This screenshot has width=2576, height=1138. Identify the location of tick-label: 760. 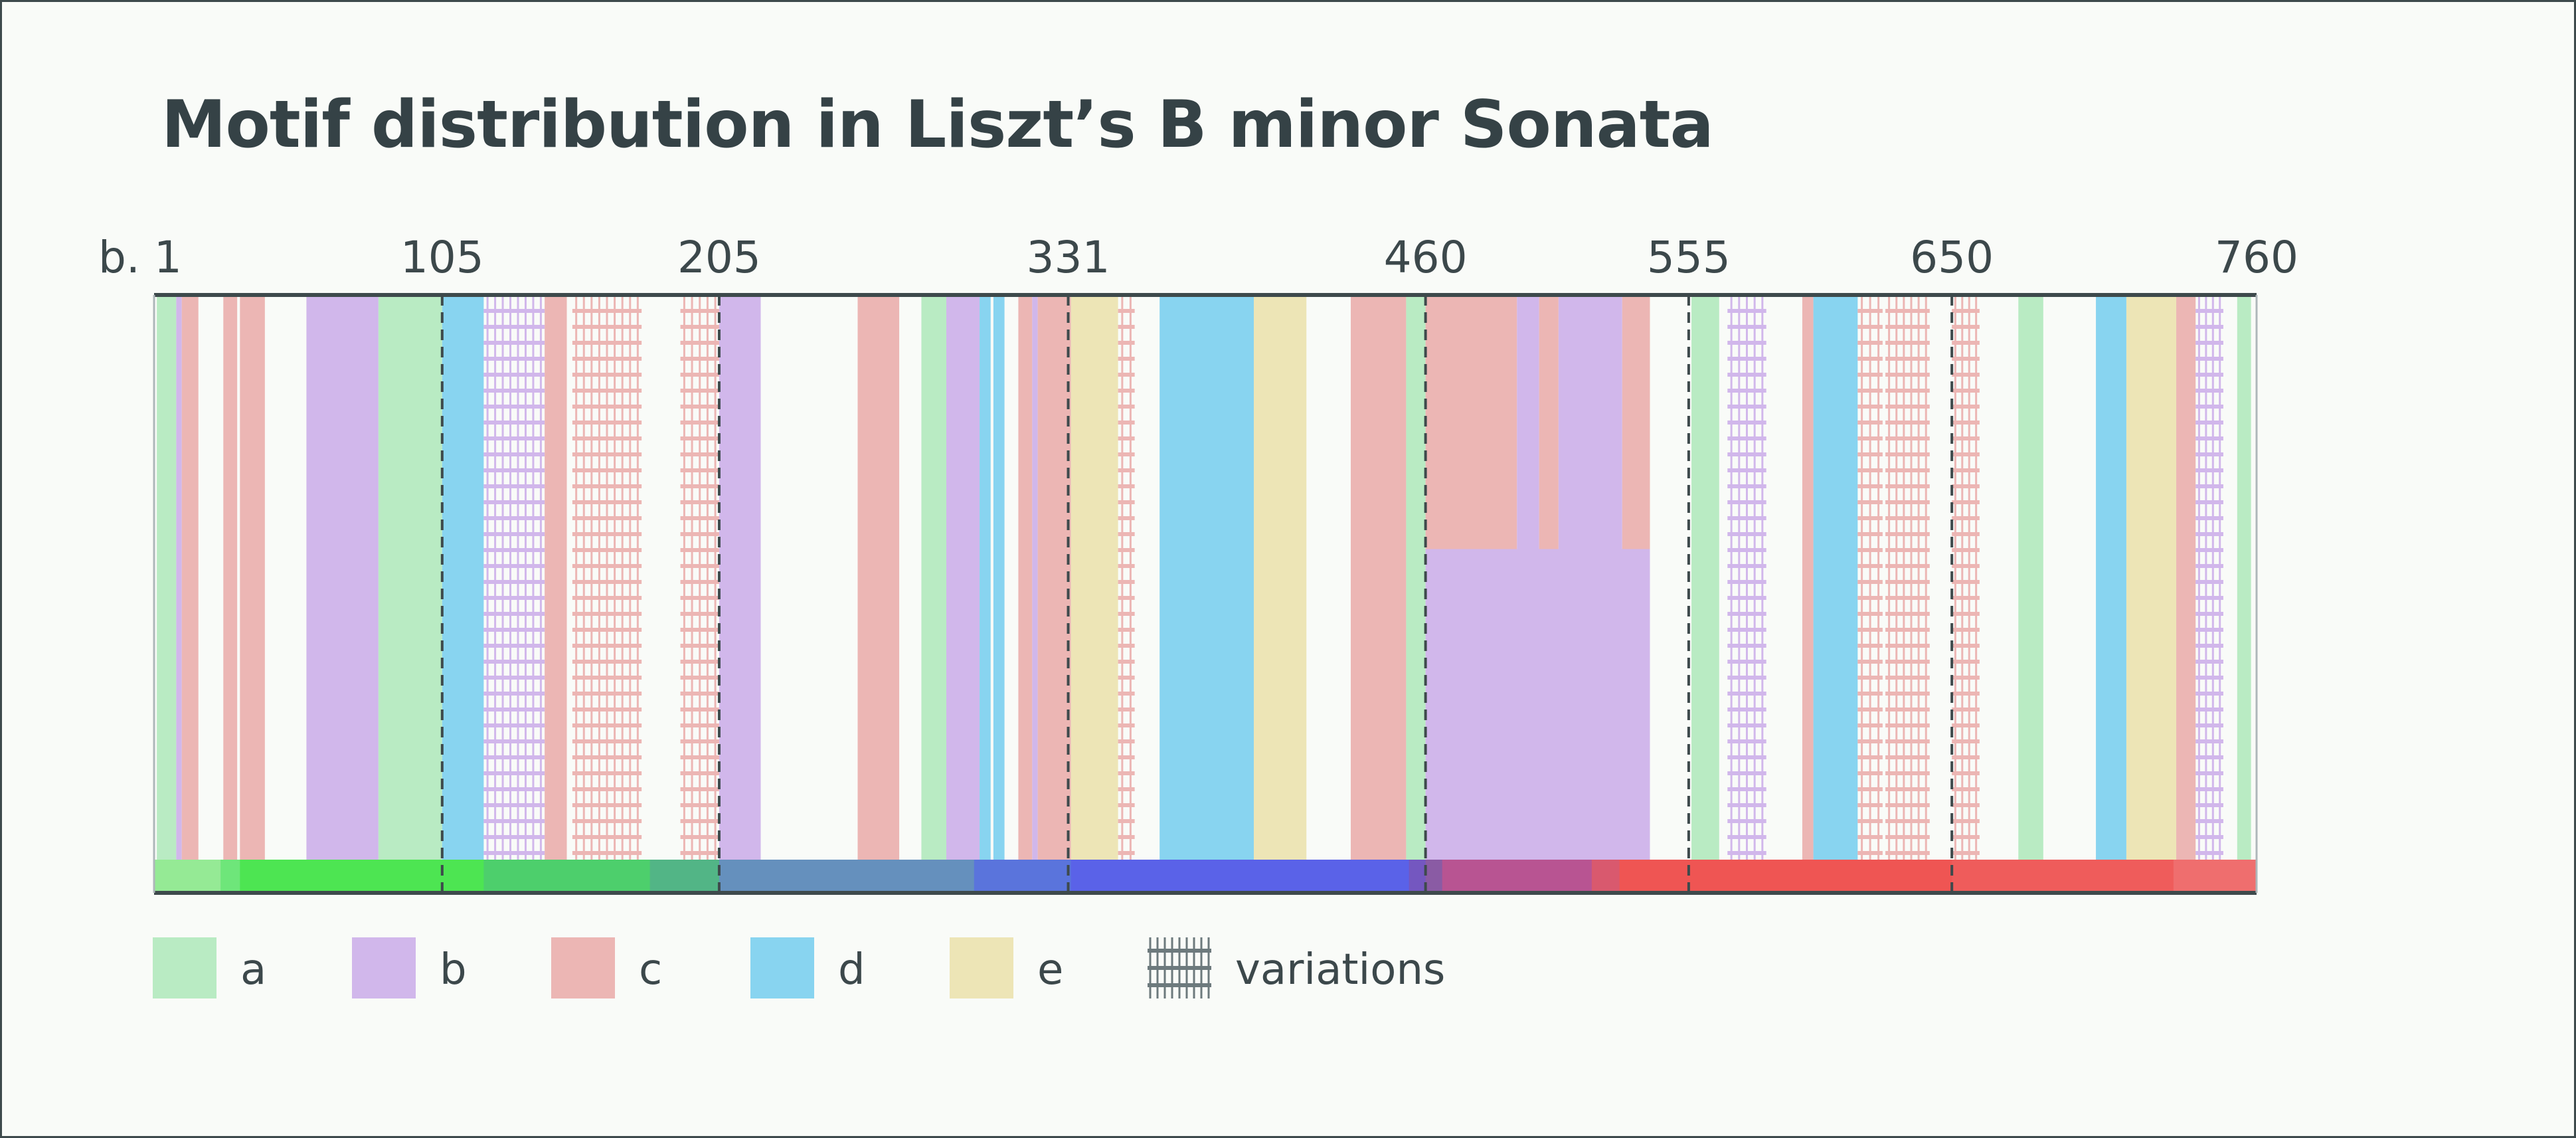
(2256, 257).